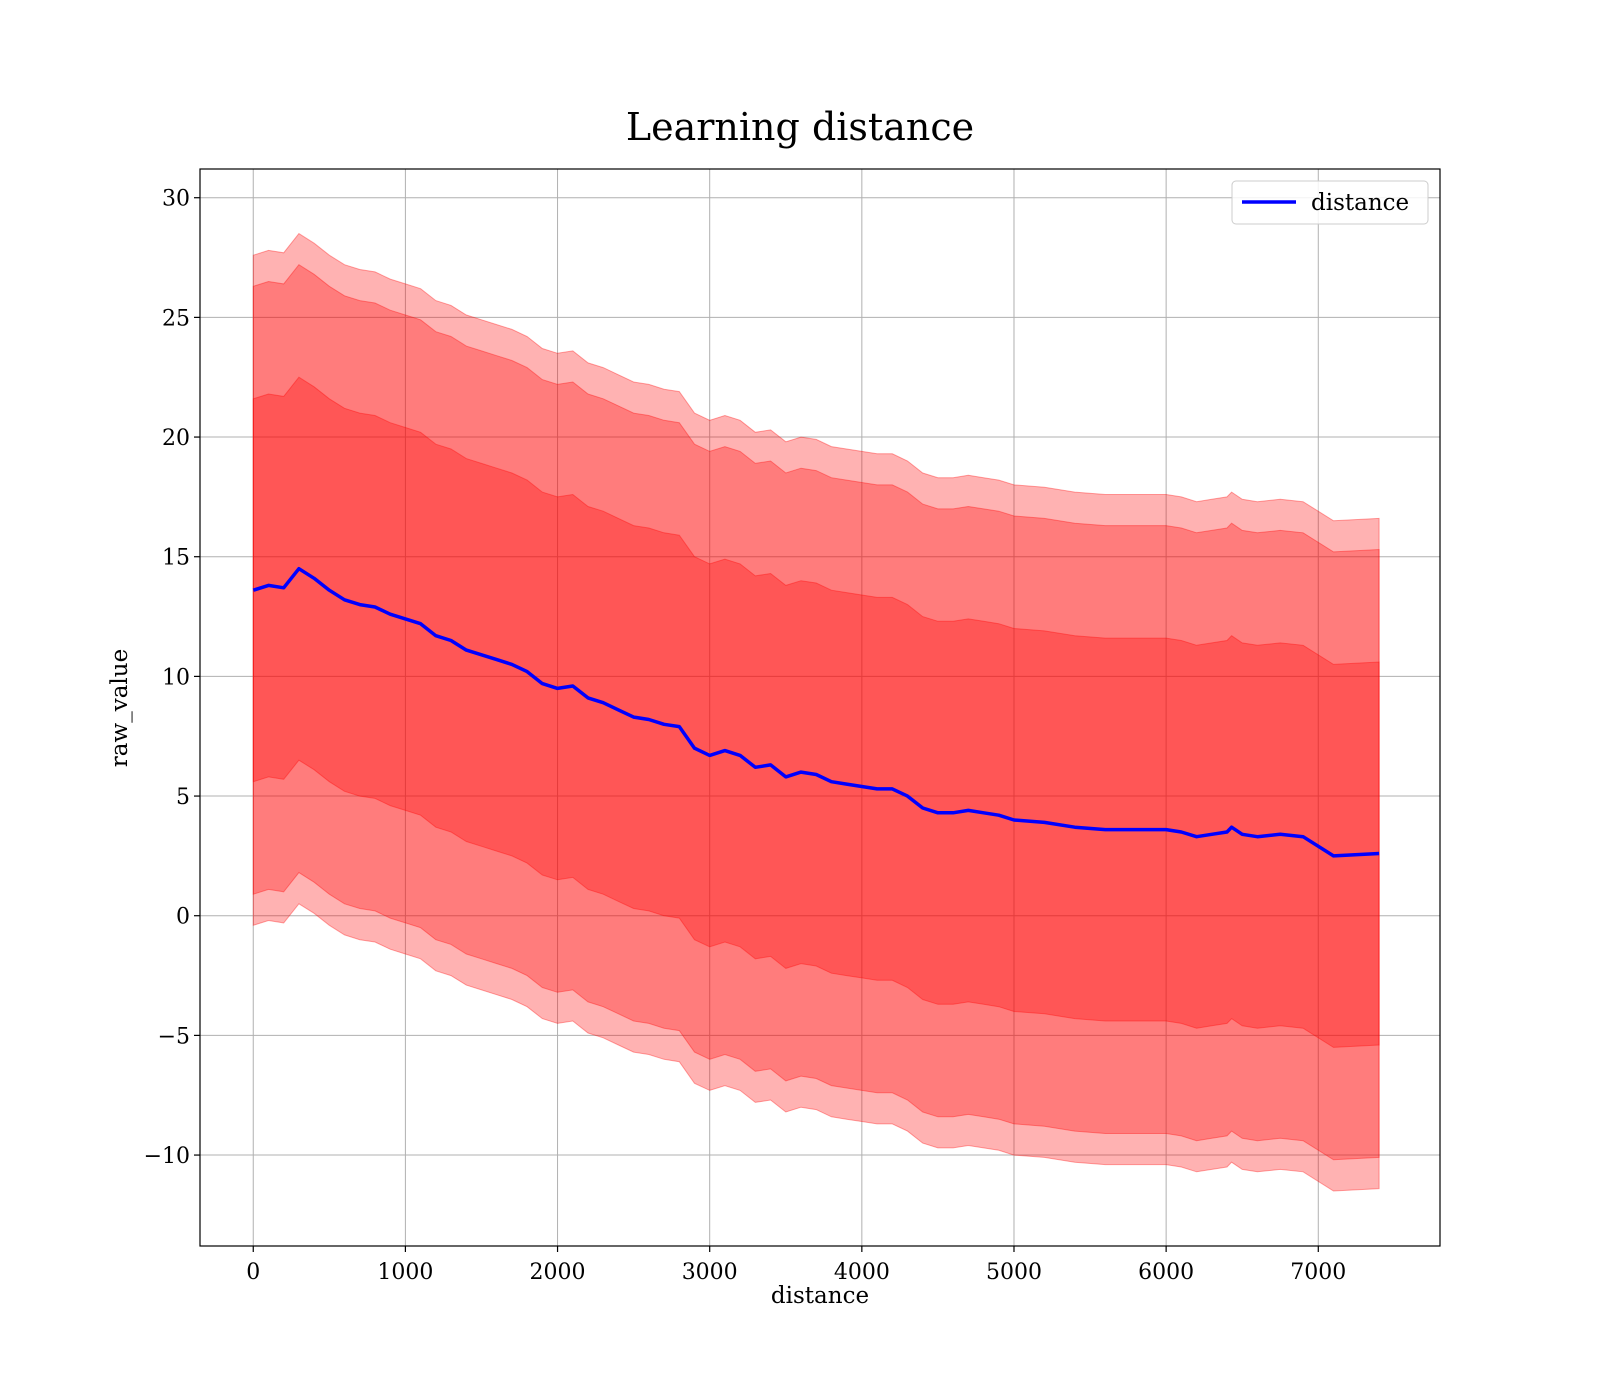 Image resolution: width=1600 pixels, height=1400 pixels. I want to click on legend-box, so click(1330, 202).